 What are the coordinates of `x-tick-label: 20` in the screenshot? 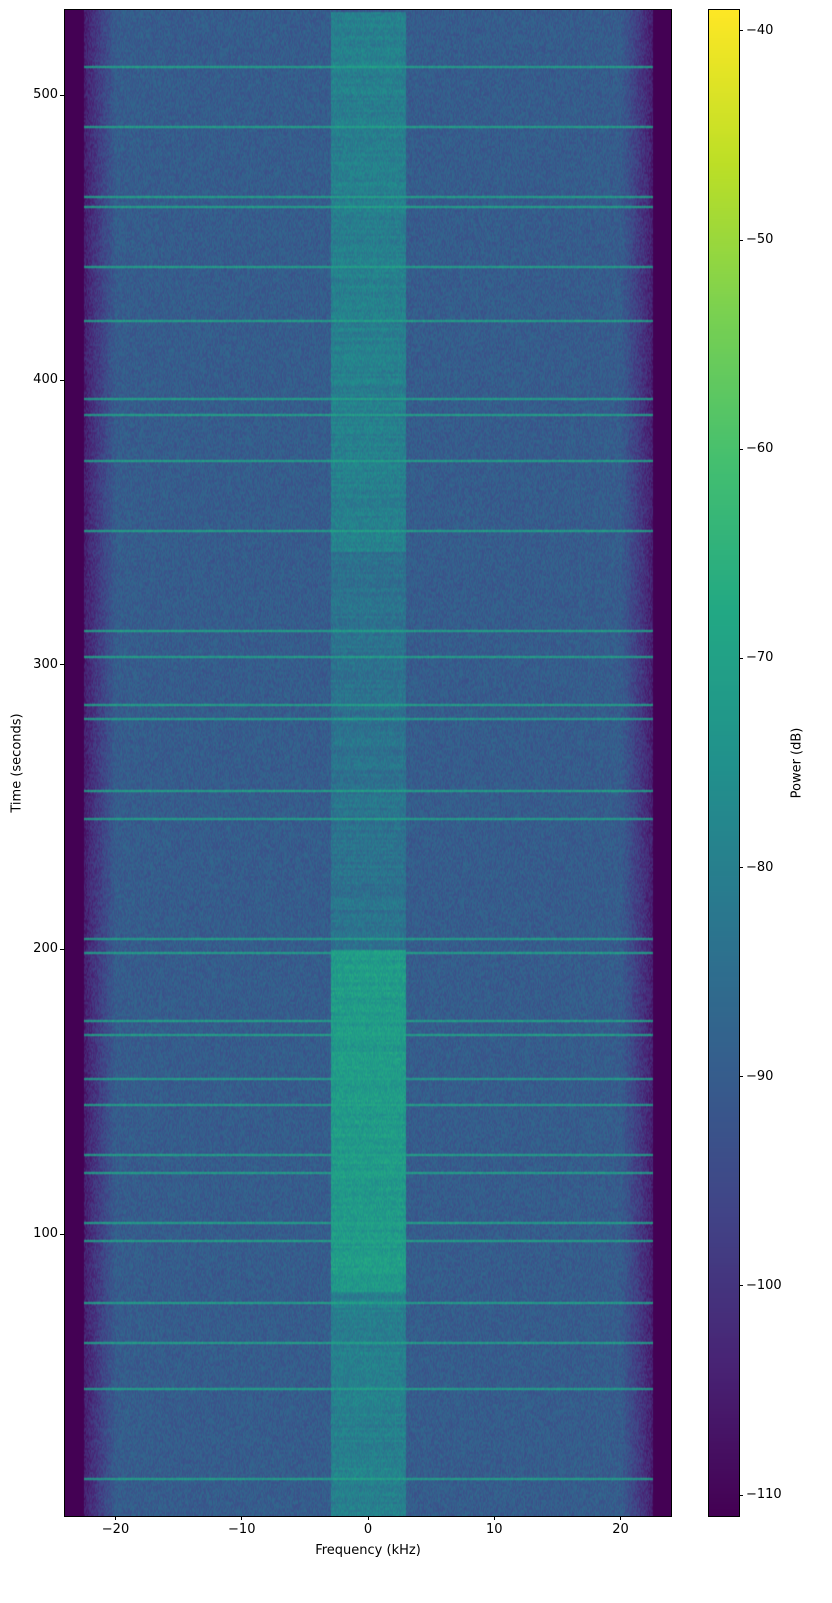 It's located at (620, 1529).